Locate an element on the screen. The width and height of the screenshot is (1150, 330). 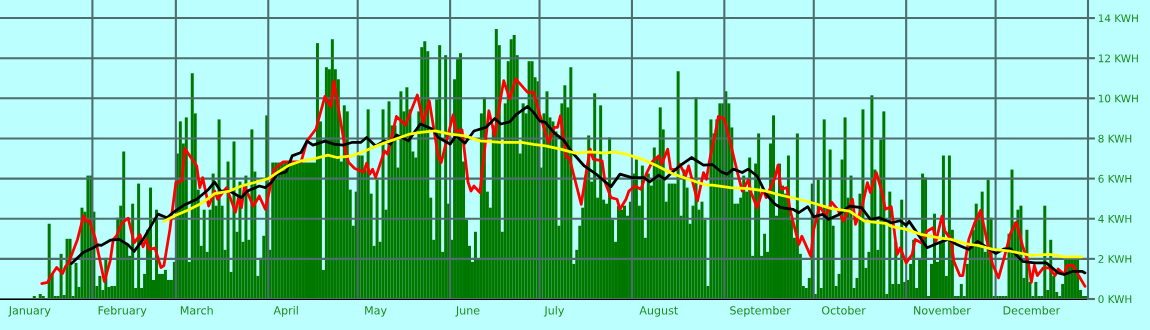
x-tick-label: October is located at coordinates (843, 310).